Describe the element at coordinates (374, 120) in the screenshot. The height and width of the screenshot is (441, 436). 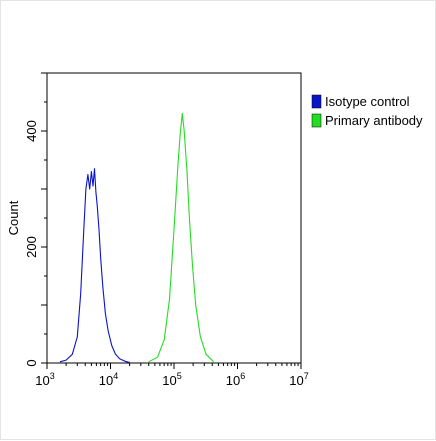
I see `legend-label: Primary antibody` at that location.